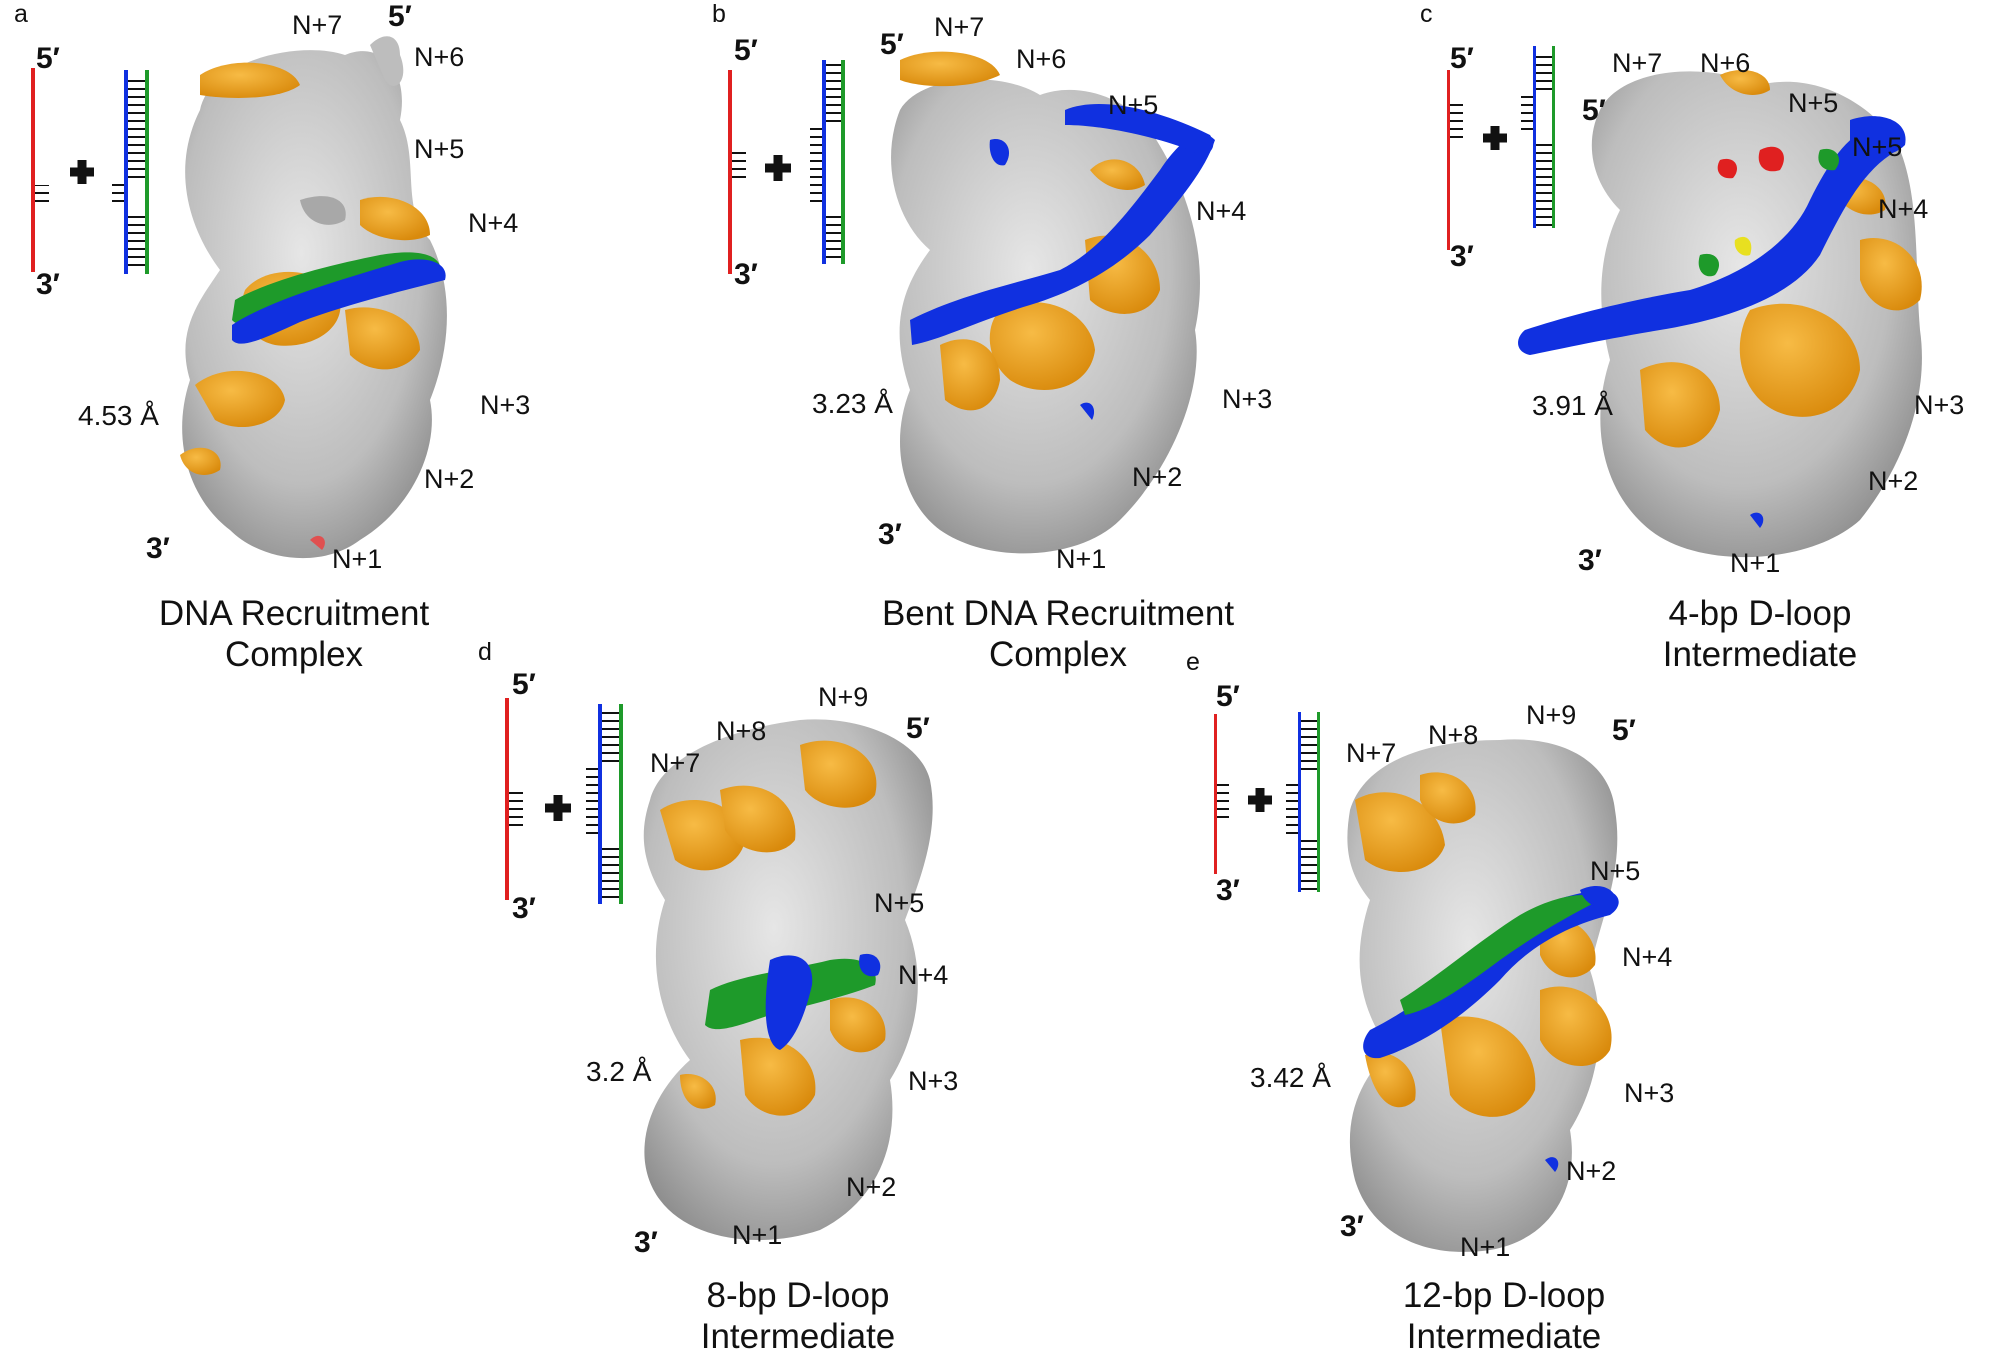 This screenshot has height=1358, width=2000. What do you see at coordinates (786, 167) in the screenshot?
I see `panel-b-schematic` at bounding box center [786, 167].